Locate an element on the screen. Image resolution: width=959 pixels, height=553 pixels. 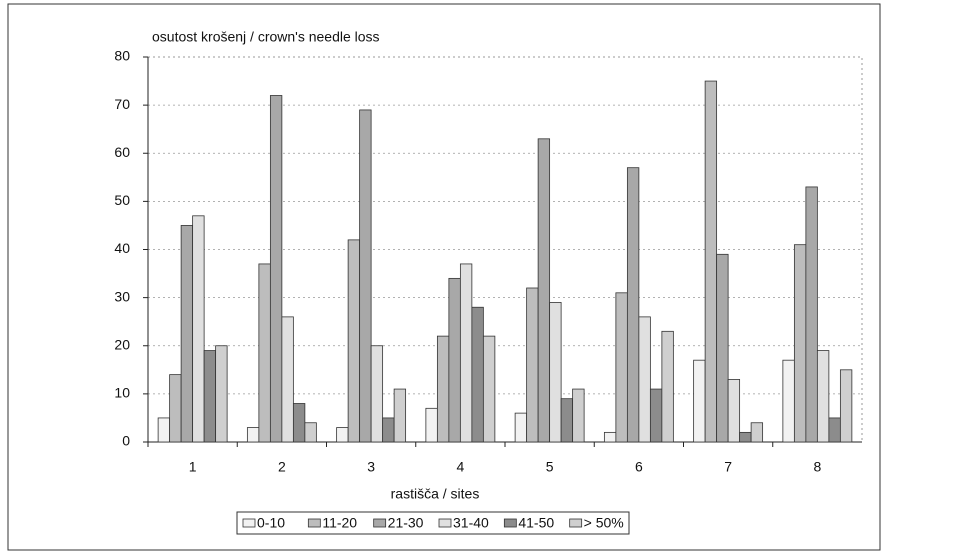
y-tick-label: 10 is located at coordinates (122, 393).